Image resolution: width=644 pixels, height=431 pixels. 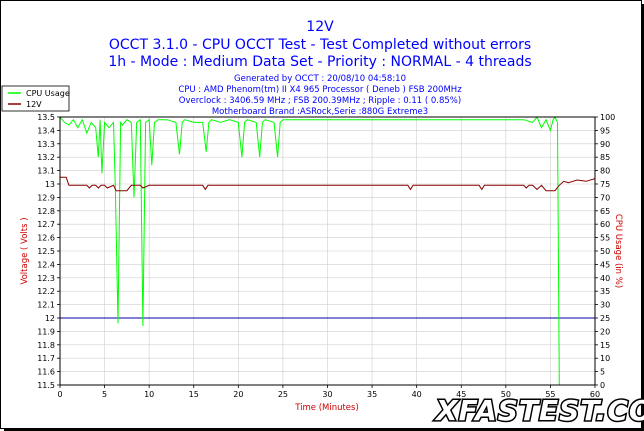 I want to click on y-left-tick-label: 13.5, so click(x=46, y=117).